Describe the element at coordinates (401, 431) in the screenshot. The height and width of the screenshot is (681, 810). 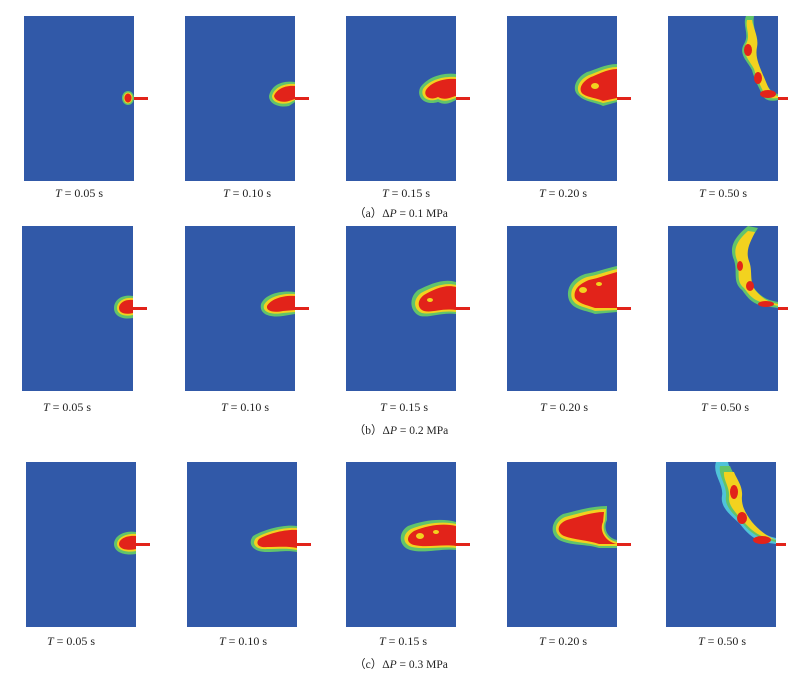
I see `row-caption: （b）ΔP = 0.2 MPa` at that location.